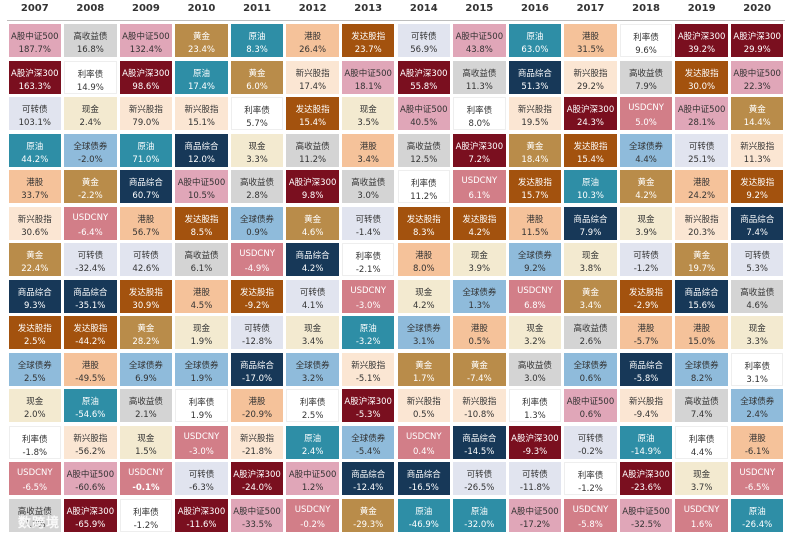 This screenshot has height=536, width=789. What do you see at coordinates (257, 515) in the screenshot?
I see `asset-cell: A股中证500 -33.5%` at bounding box center [257, 515].